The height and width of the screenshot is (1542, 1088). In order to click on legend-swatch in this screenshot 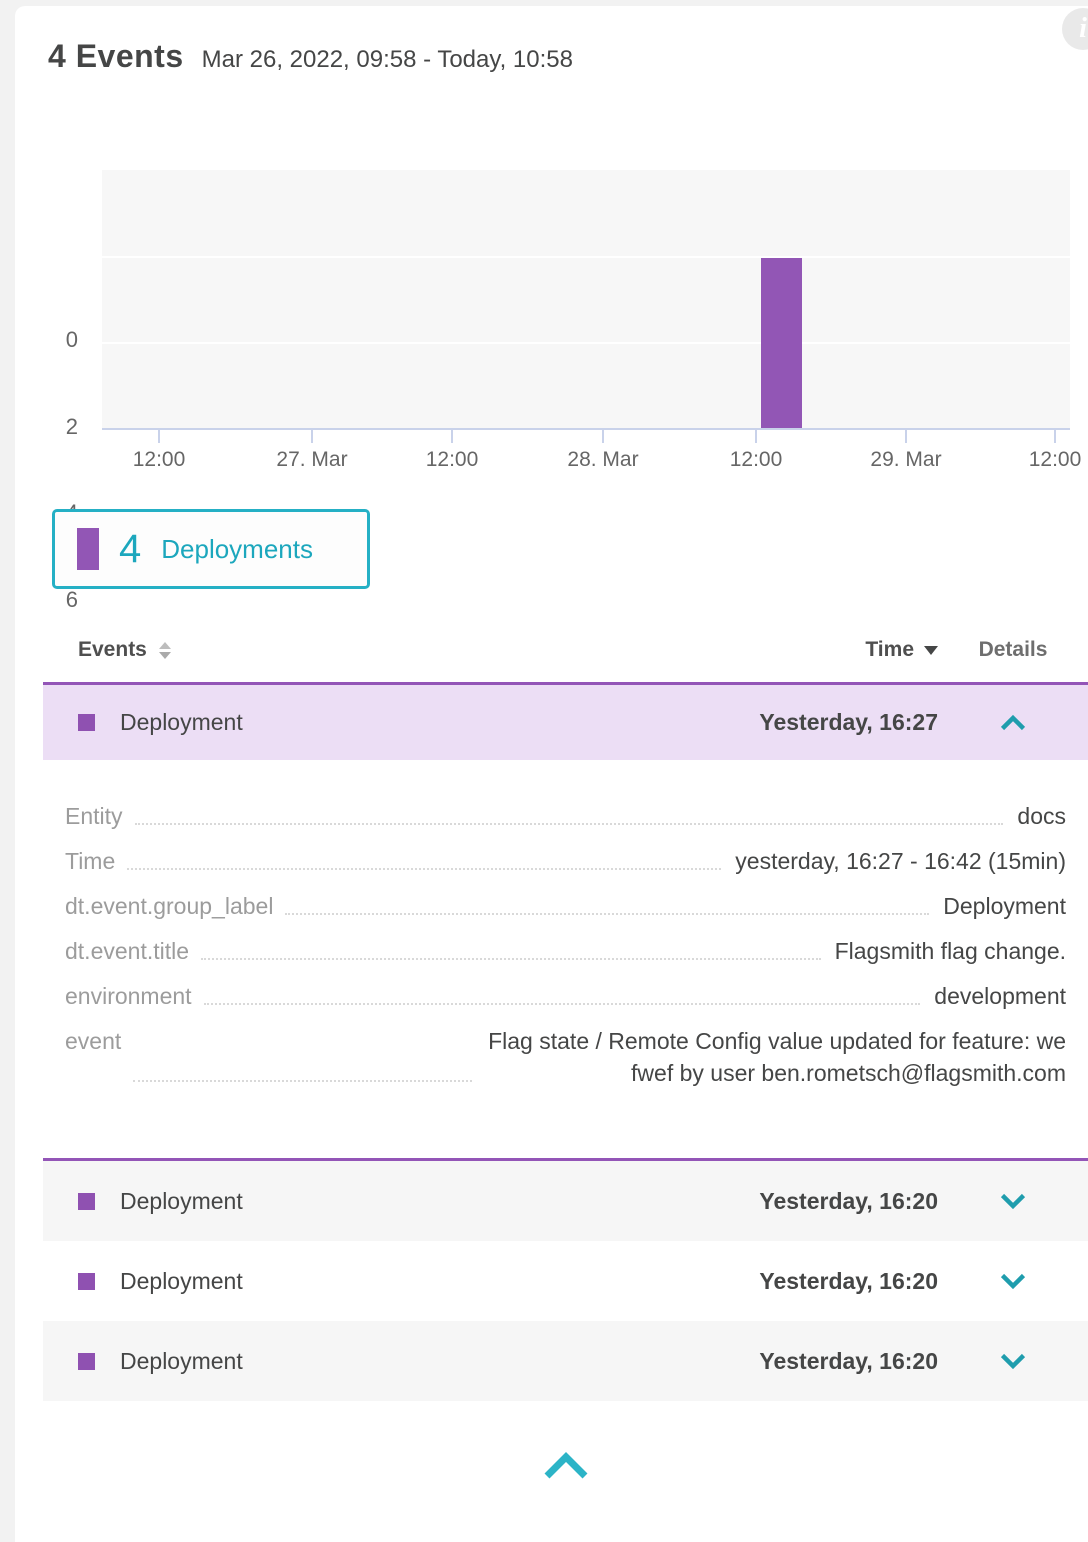, I will do `click(88, 549)`.